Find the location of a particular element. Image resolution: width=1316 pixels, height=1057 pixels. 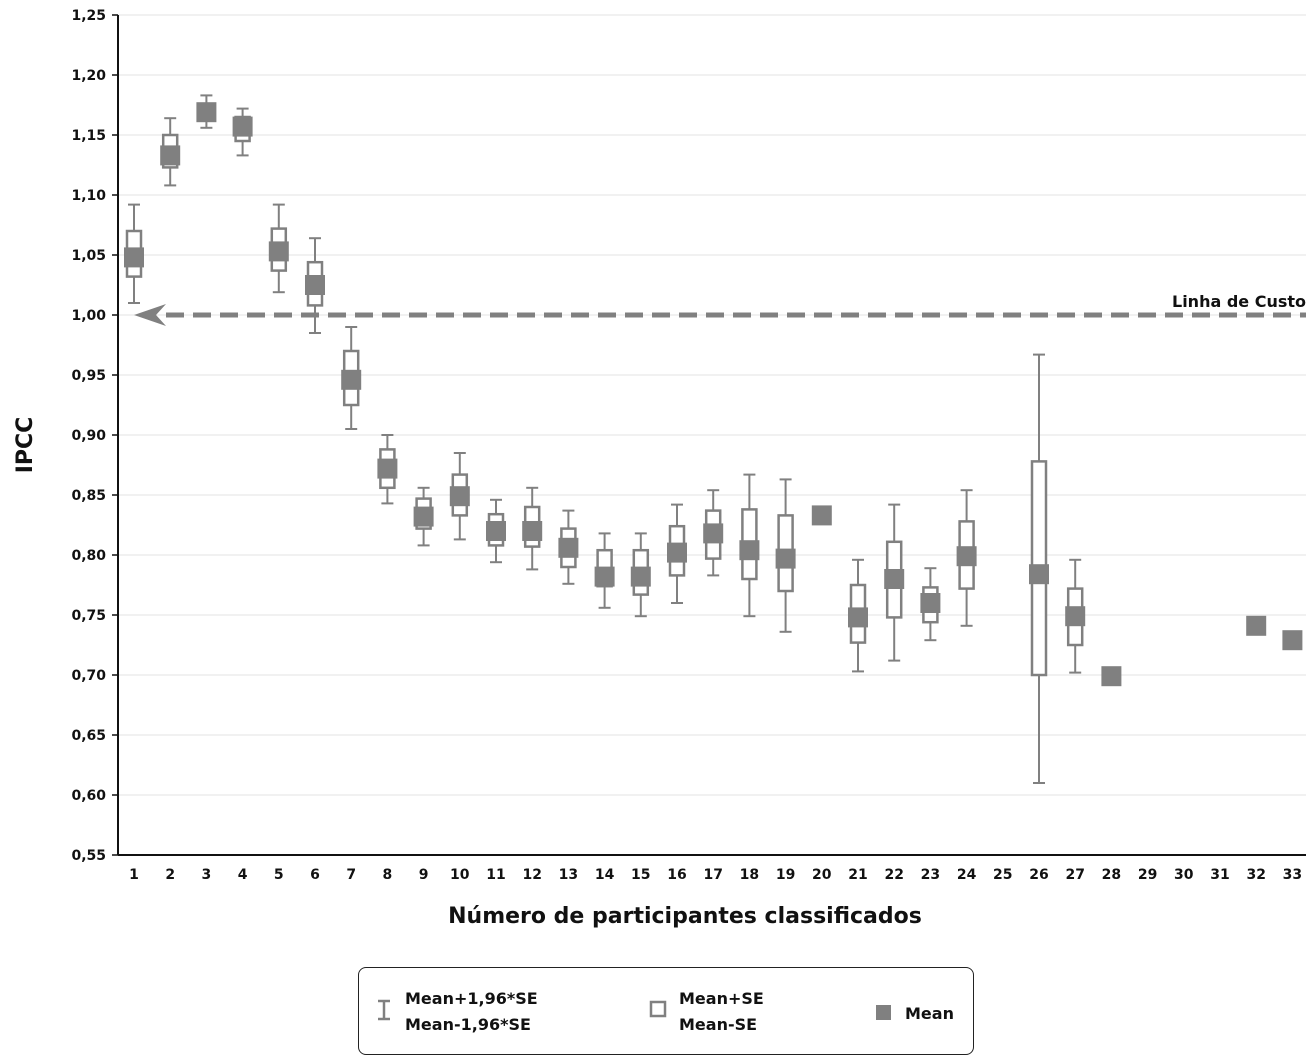

x-tick-label: 18 is located at coordinates (749, 875).